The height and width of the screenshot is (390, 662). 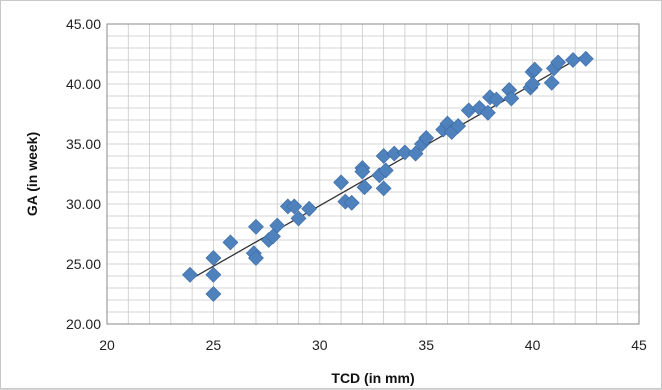 What do you see at coordinates (83, 84) in the screenshot?
I see `y-tick-label: 40.00` at bounding box center [83, 84].